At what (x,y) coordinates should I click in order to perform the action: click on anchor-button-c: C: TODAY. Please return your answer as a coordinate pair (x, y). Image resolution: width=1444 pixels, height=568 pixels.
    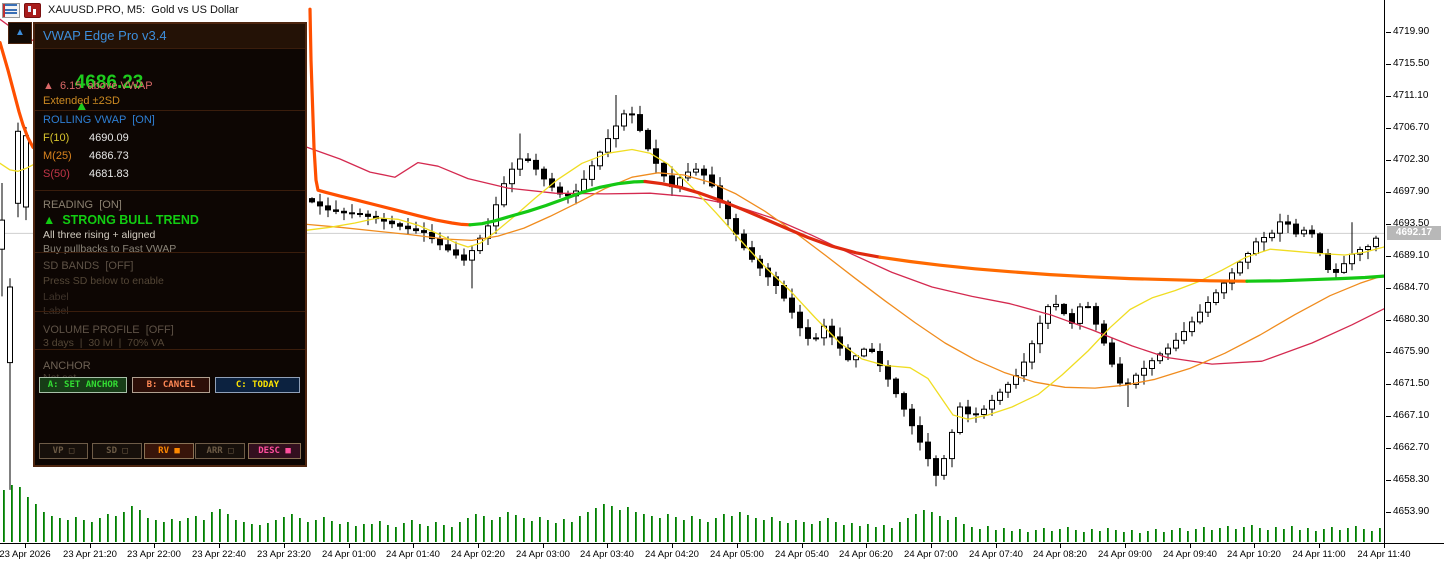
    Looking at the image, I should click on (257, 385).